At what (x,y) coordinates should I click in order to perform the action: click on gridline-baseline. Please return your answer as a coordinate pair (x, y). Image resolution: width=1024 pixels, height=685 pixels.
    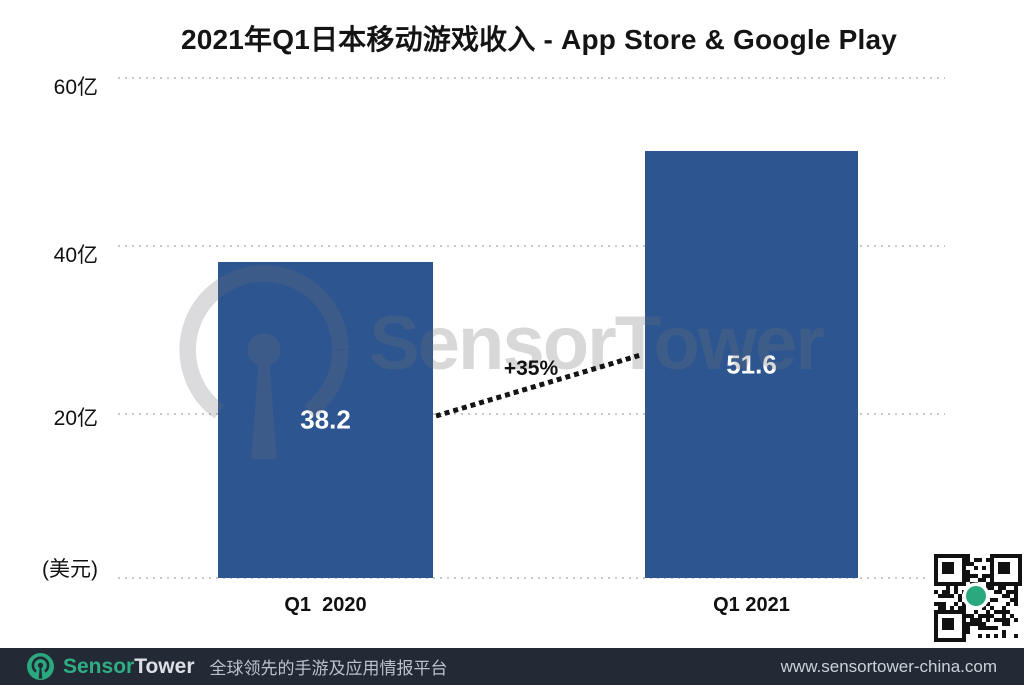
    Looking at the image, I should click on (563, 578).